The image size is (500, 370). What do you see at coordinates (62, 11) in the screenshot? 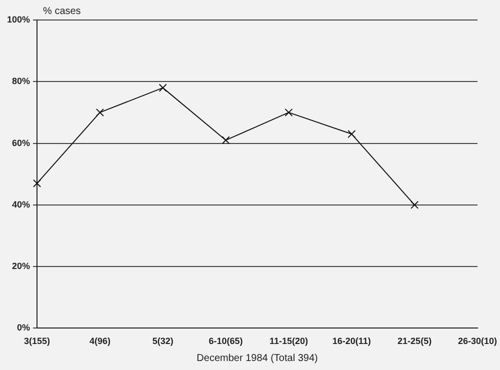
I see `y-axis-title: % cases` at bounding box center [62, 11].